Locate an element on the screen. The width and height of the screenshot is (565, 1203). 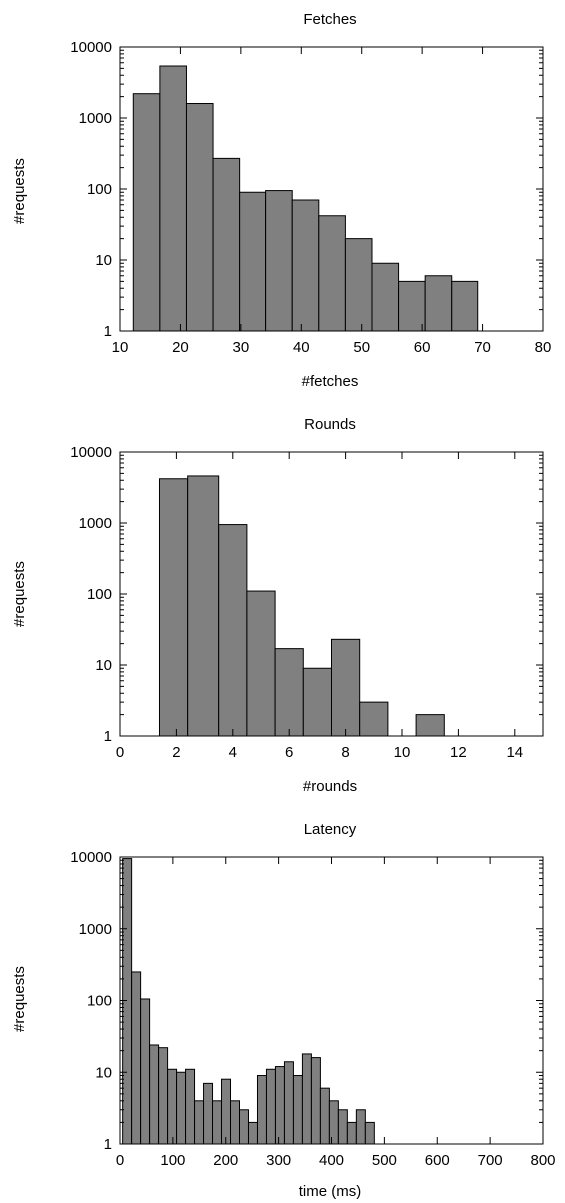
rounds-ytick-label: 10000 is located at coordinates (91, 452).